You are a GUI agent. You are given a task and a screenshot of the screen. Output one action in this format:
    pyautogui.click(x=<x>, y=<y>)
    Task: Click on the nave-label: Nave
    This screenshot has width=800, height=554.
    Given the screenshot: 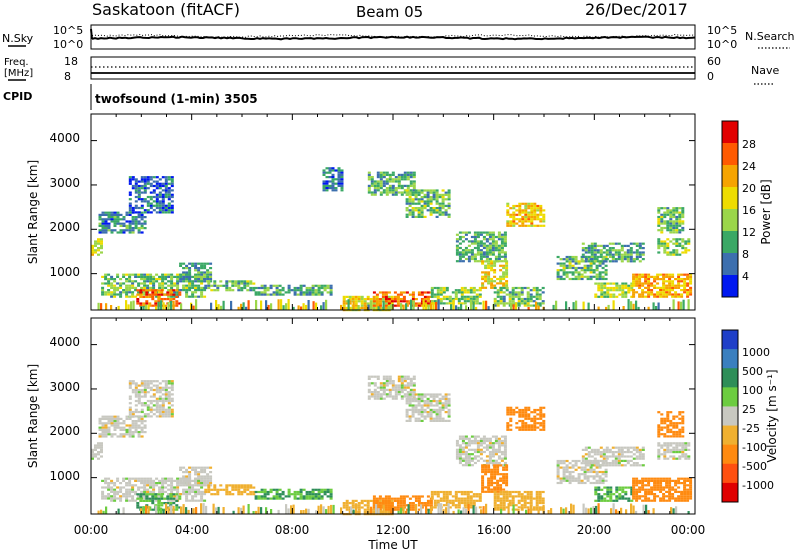 What is the action you would take?
    pyautogui.click(x=765, y=70)
    